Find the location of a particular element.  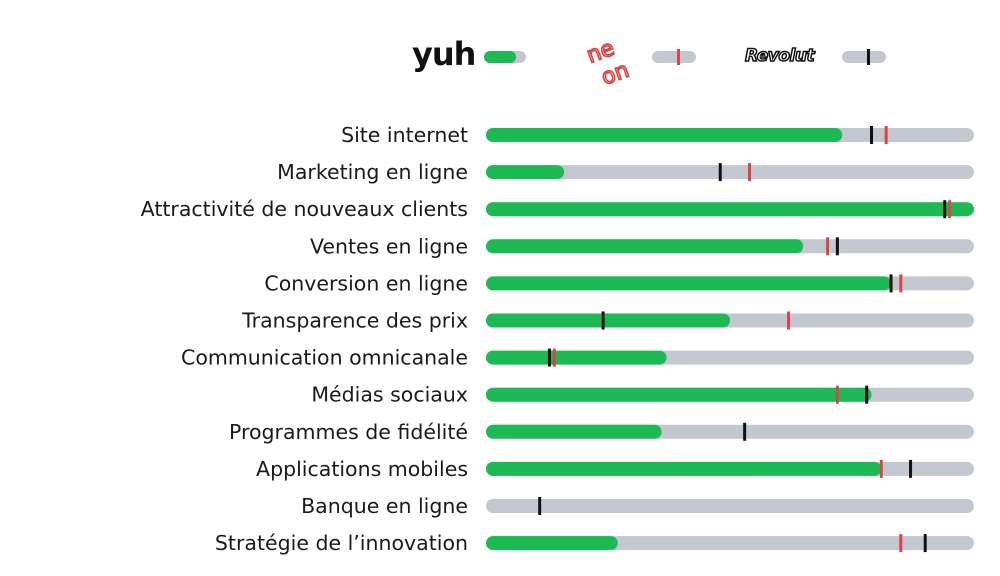

bar-row: Communication omnicanale is located at coordinates (577, 358).